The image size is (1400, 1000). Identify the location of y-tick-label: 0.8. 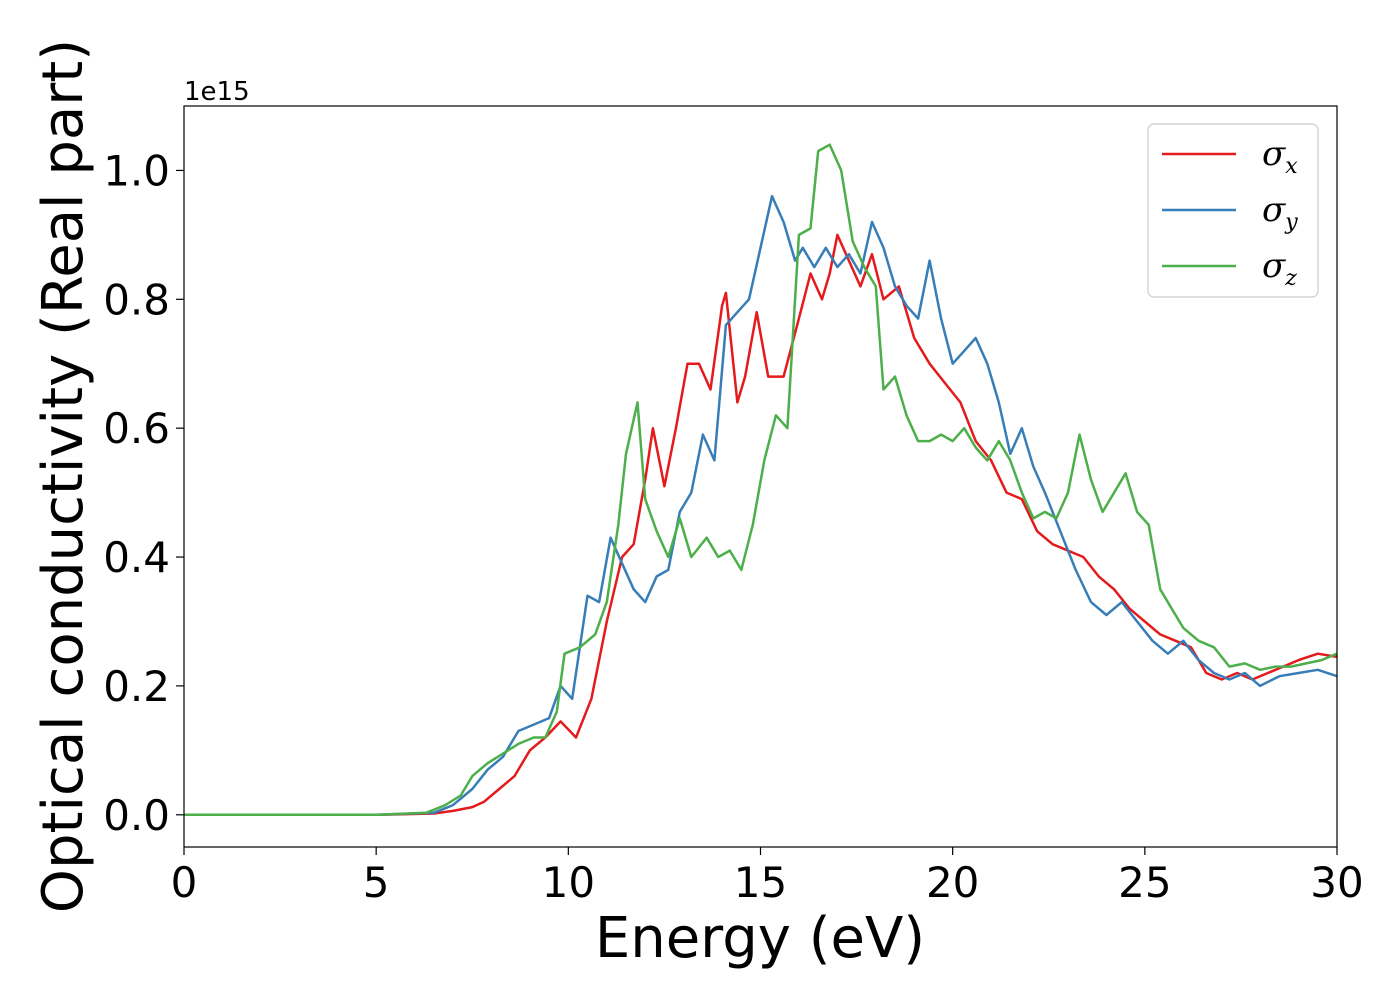
(136, 299).